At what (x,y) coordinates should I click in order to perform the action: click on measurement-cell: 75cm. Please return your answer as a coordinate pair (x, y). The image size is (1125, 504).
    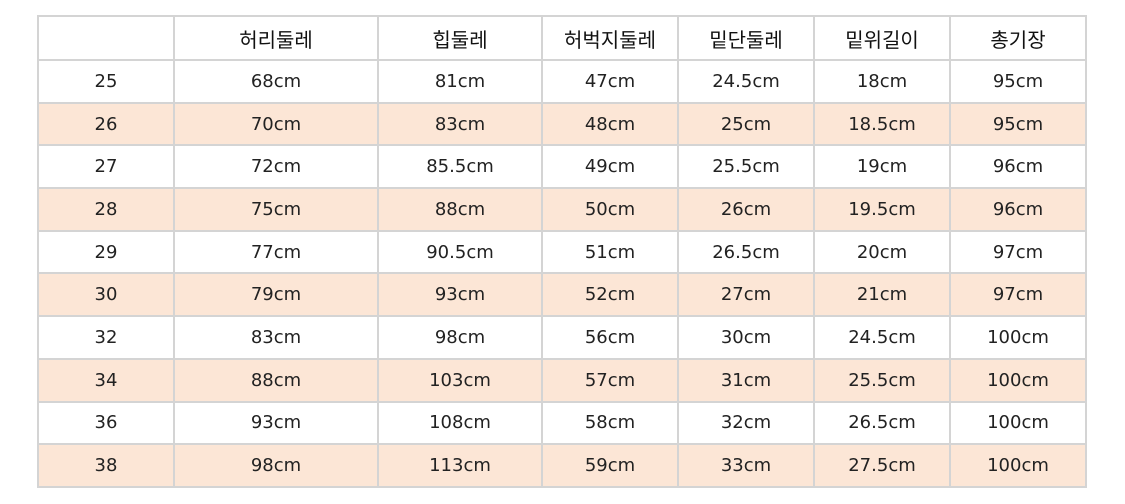
    Looking at the image, I should click on (276, 209).